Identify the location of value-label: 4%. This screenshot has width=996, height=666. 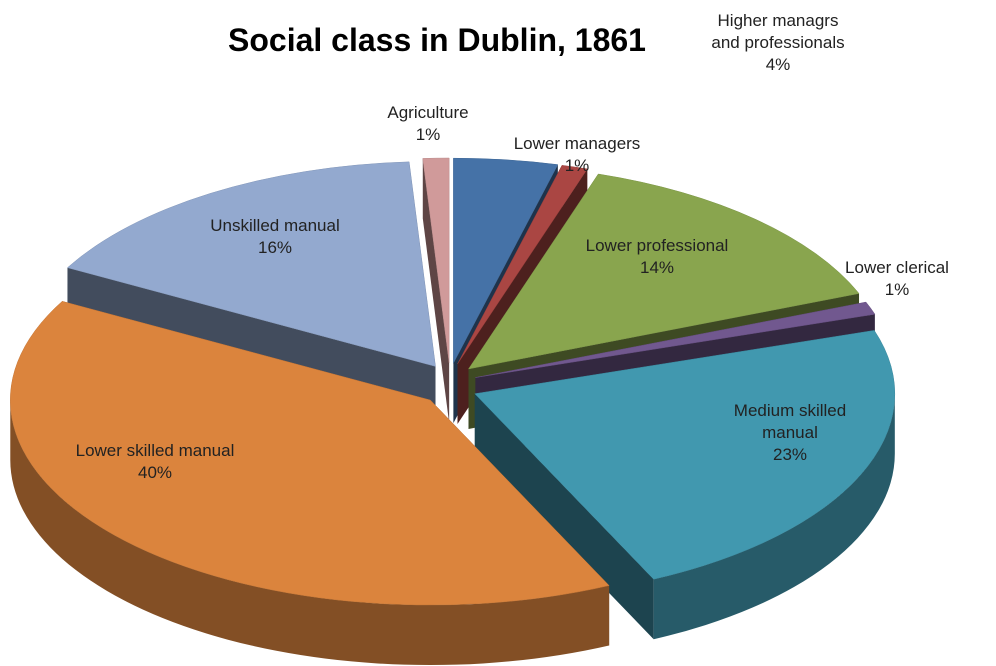
(778, 64).